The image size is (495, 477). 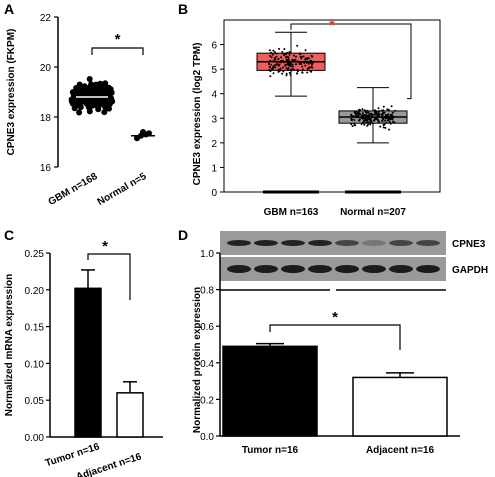 I want to click on y-tick-label: 4, so click(x=214, y=95).